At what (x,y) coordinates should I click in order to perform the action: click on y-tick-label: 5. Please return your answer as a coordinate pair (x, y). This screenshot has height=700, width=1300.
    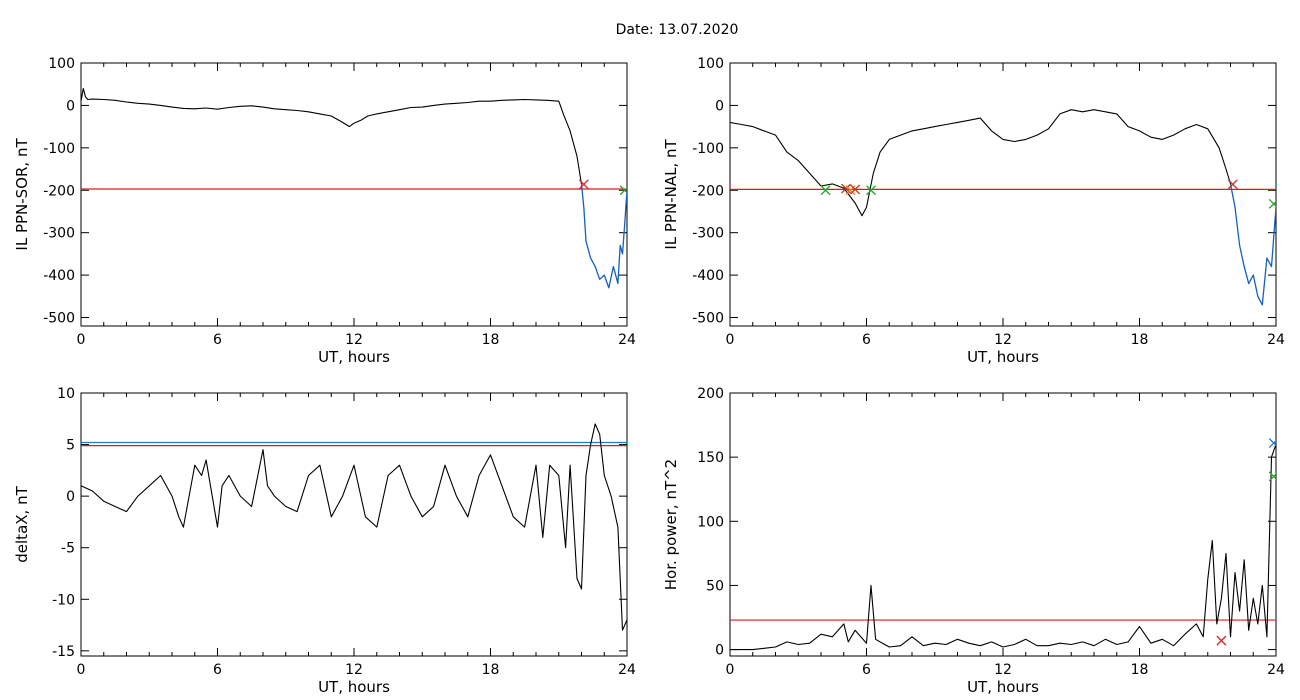
    Looking at the image, I should click on (70, 446).